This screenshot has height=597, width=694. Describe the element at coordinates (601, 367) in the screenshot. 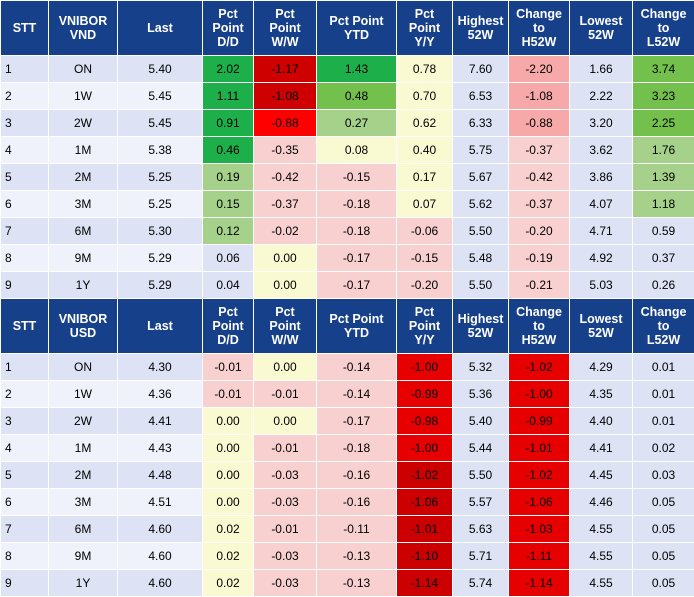

I see `cell-lowest-52w: 4.29` at that location.